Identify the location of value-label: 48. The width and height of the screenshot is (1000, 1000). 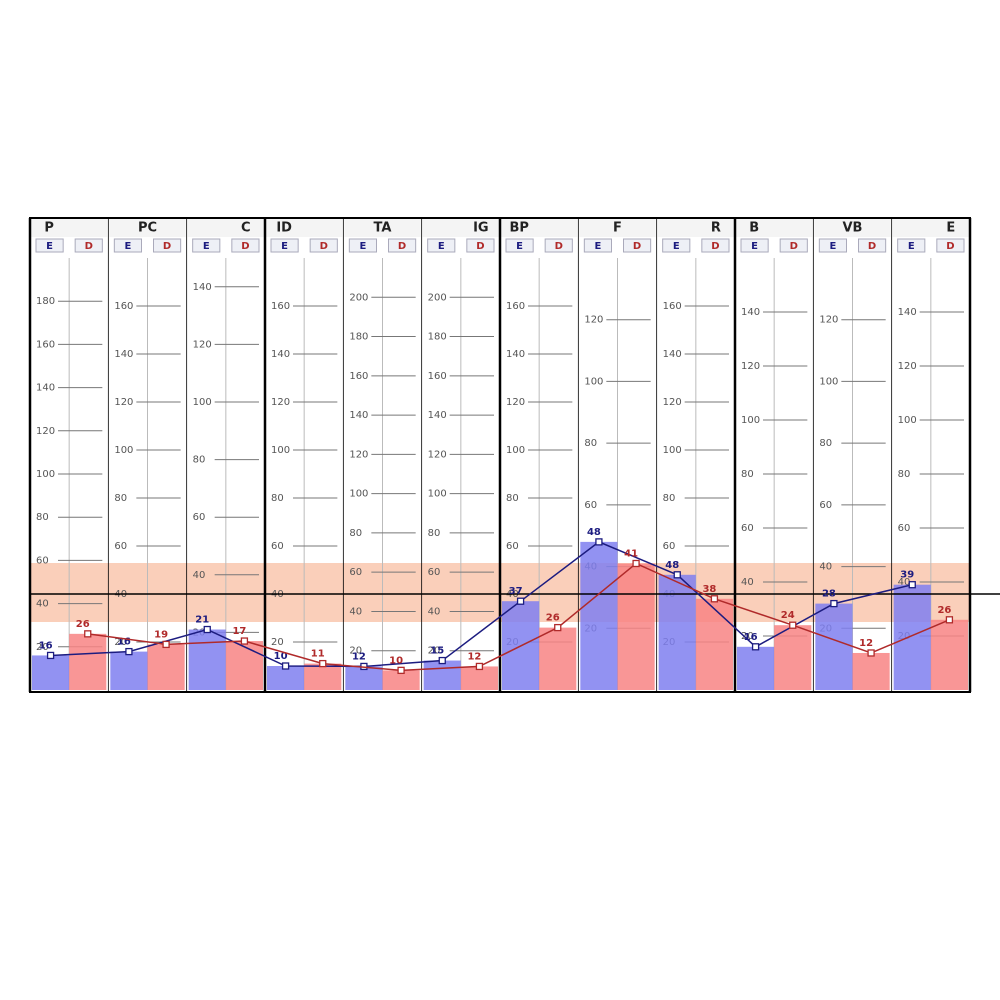
(672, 565).